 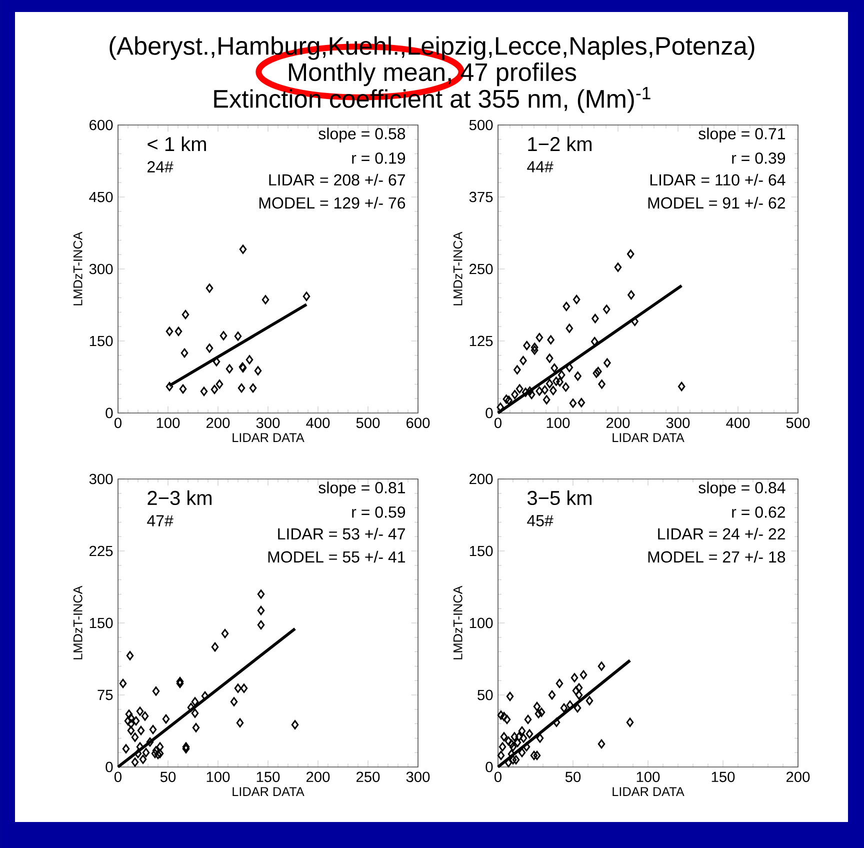 I want to click on x-axis-title: LIDAR DATA, so click(x=268, y=791).